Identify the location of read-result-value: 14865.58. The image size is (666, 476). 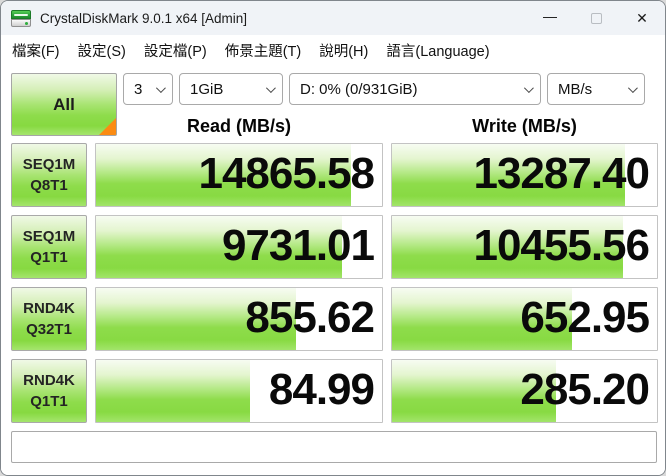
(286, 173).